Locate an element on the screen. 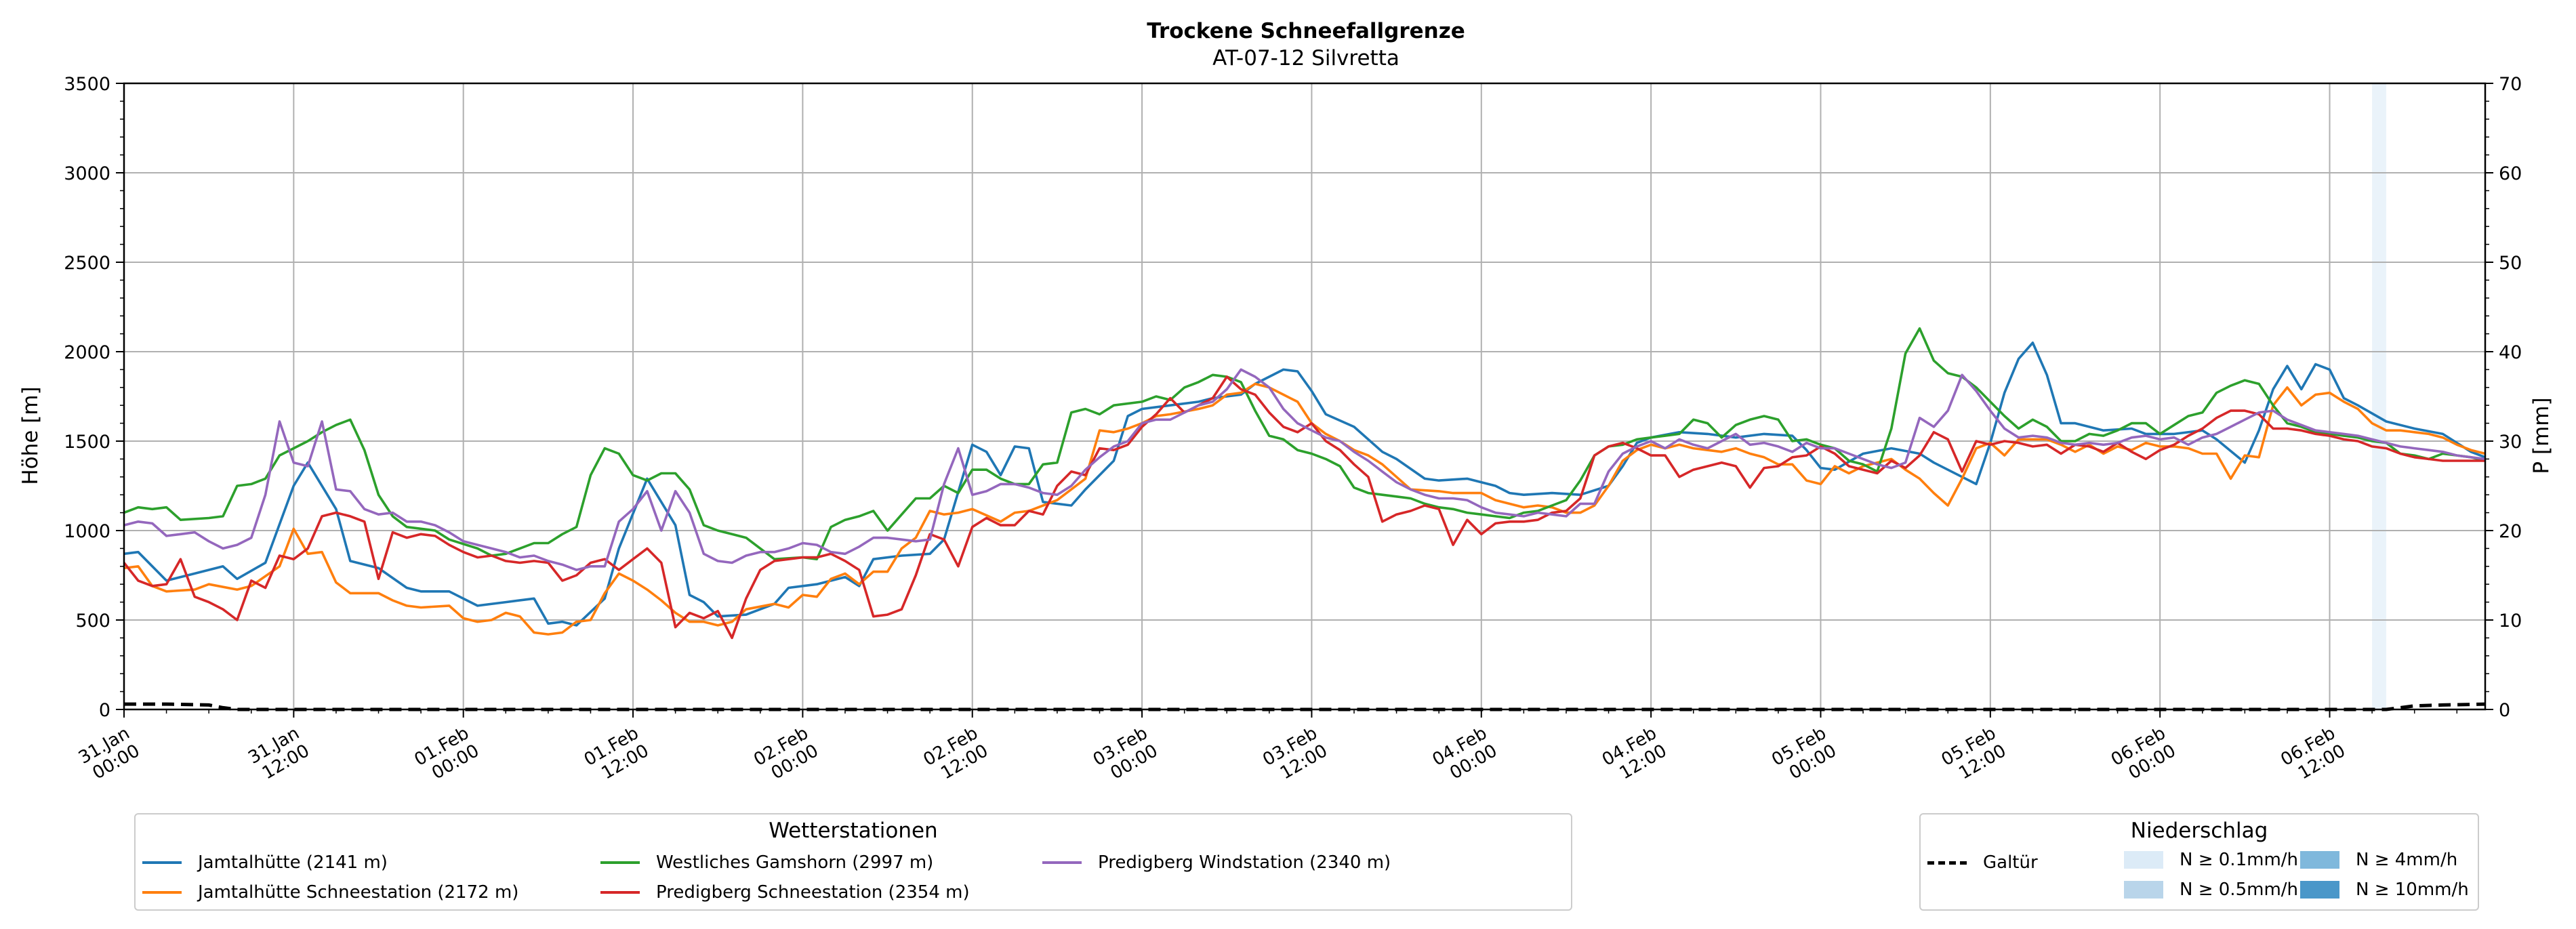 This screenshot has height=929, width=2576. legend-item-jamtalhuette: Jamtalhütte (2141 m) is located at coordinates (265, 862).